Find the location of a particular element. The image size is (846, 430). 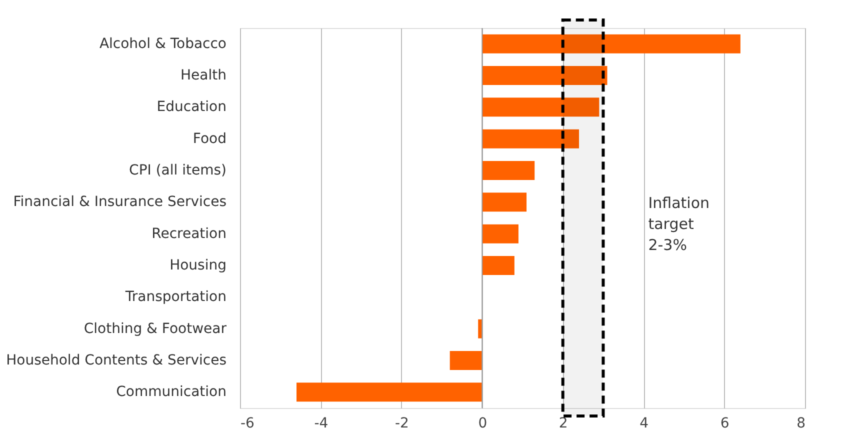

y-tick-label: Communication is located at coordinates (171, 392).